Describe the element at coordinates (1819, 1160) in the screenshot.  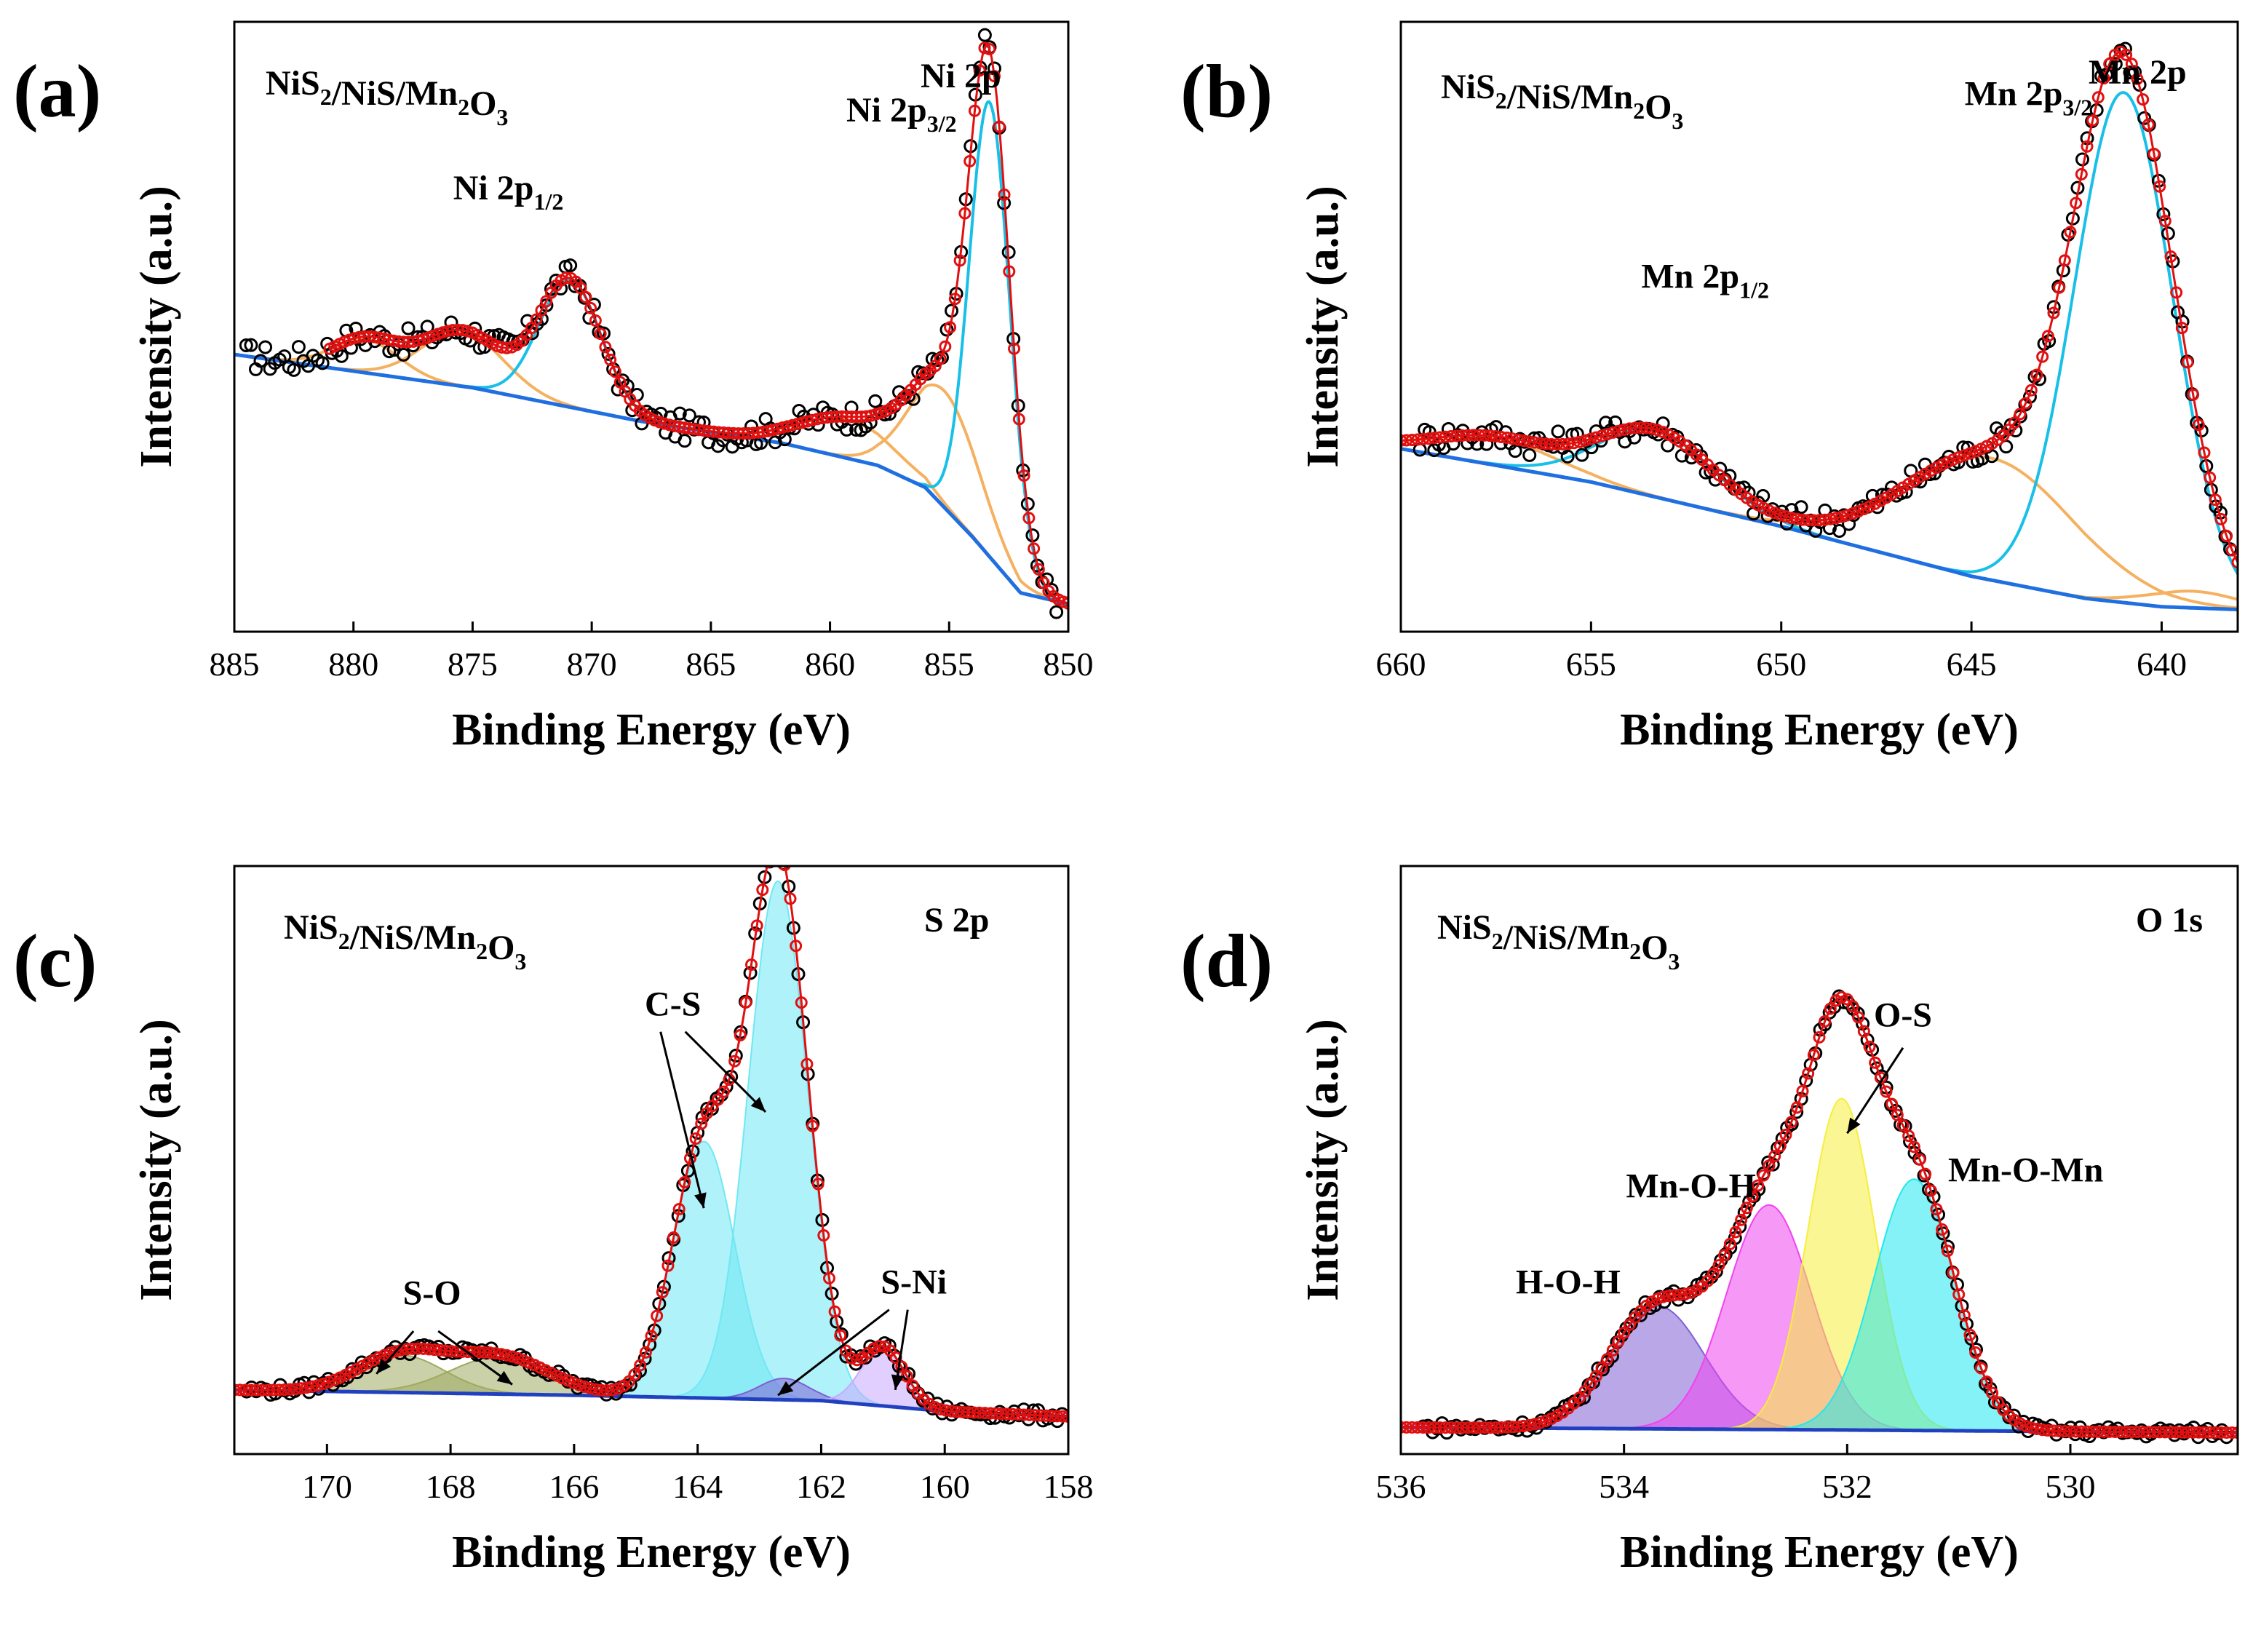
I see `plot-frame-d` at that location.